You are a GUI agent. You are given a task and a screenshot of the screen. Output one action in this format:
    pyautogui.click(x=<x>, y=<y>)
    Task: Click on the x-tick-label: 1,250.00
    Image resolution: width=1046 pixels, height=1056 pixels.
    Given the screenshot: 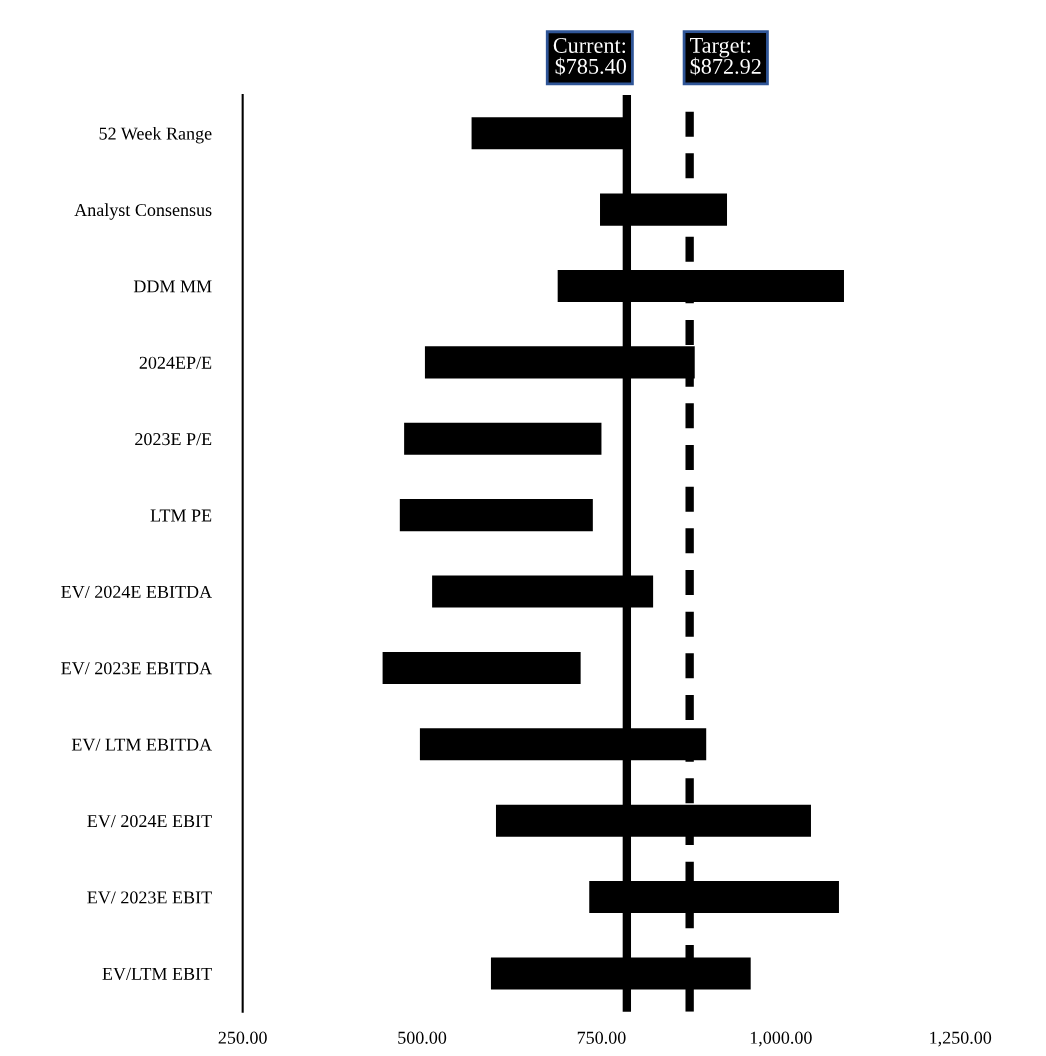 What is the action you would take?
    pyautogui.click(x=961, y=1039)
    